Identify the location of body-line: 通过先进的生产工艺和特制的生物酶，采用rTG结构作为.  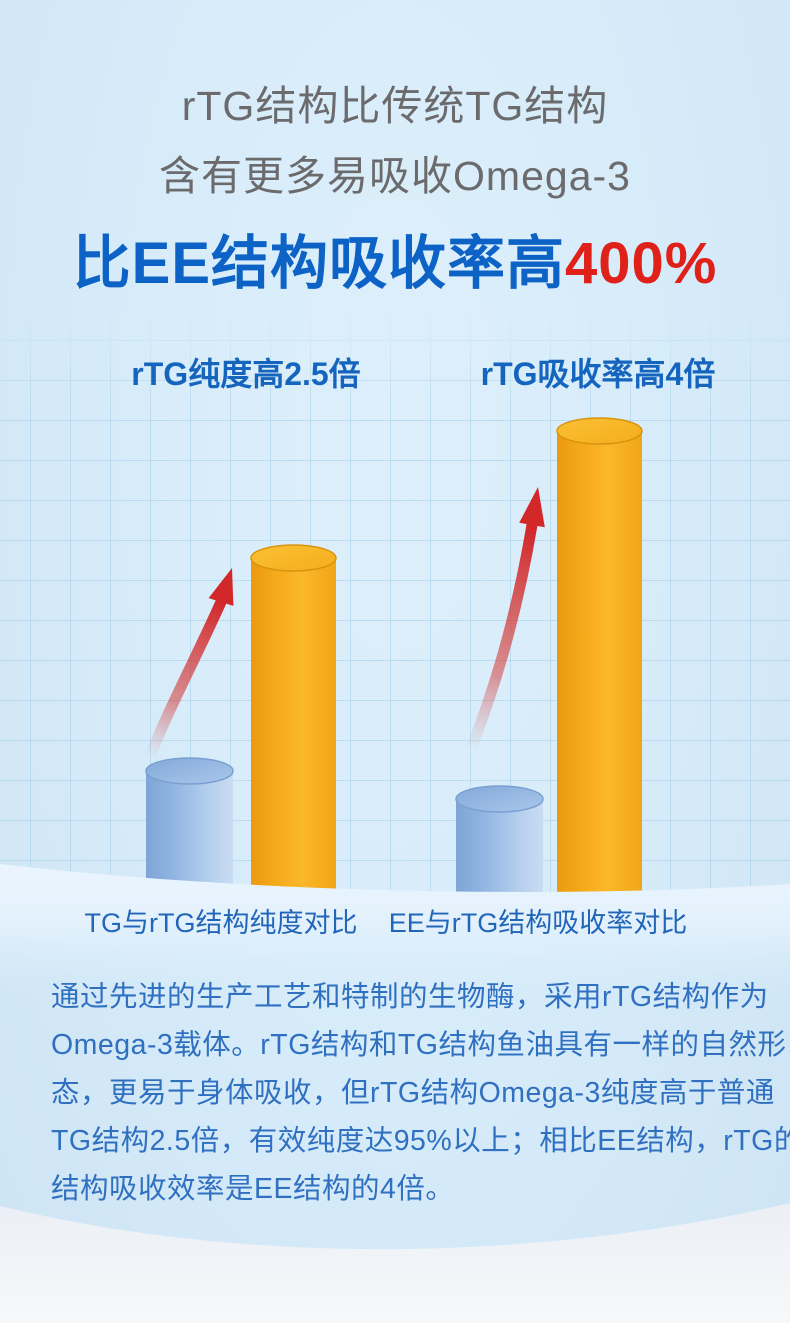
(410, 997).